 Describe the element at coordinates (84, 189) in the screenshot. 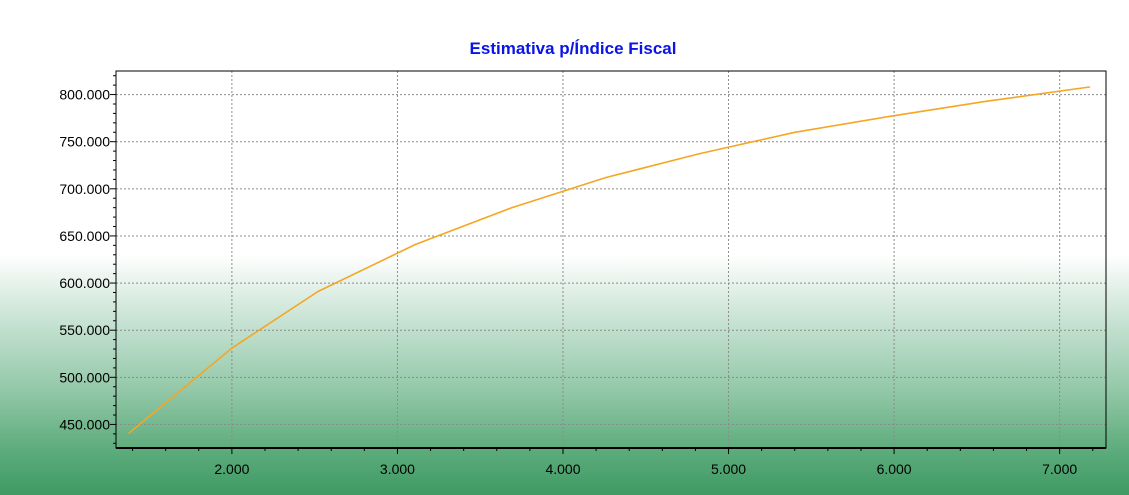

I see `y-tick-label: 700.000` at that location.